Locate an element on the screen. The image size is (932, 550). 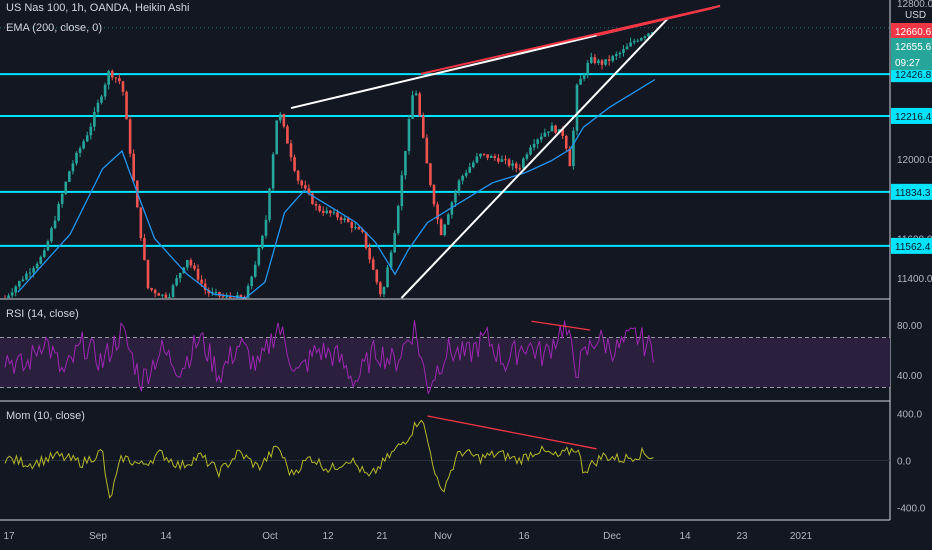
momentum-pane is located at coordinates (445, 457).